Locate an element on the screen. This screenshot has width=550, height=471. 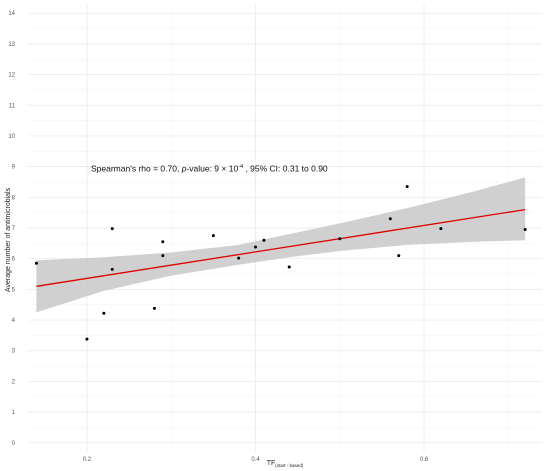
y-tick-label: 11 is located at coordinates (12, 106).